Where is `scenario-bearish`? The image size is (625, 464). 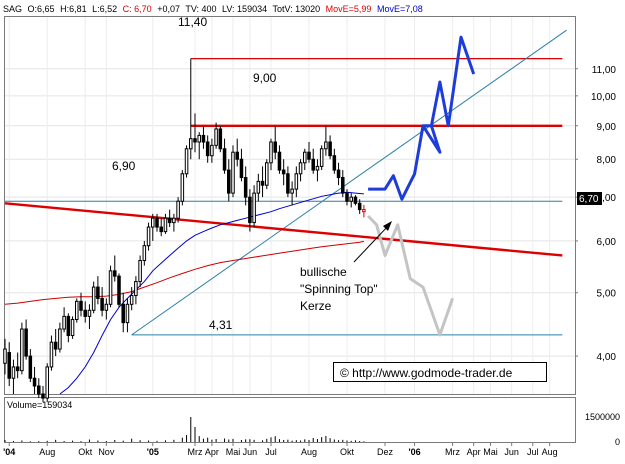 scenario-bearish is located at coordinates (411, 275).